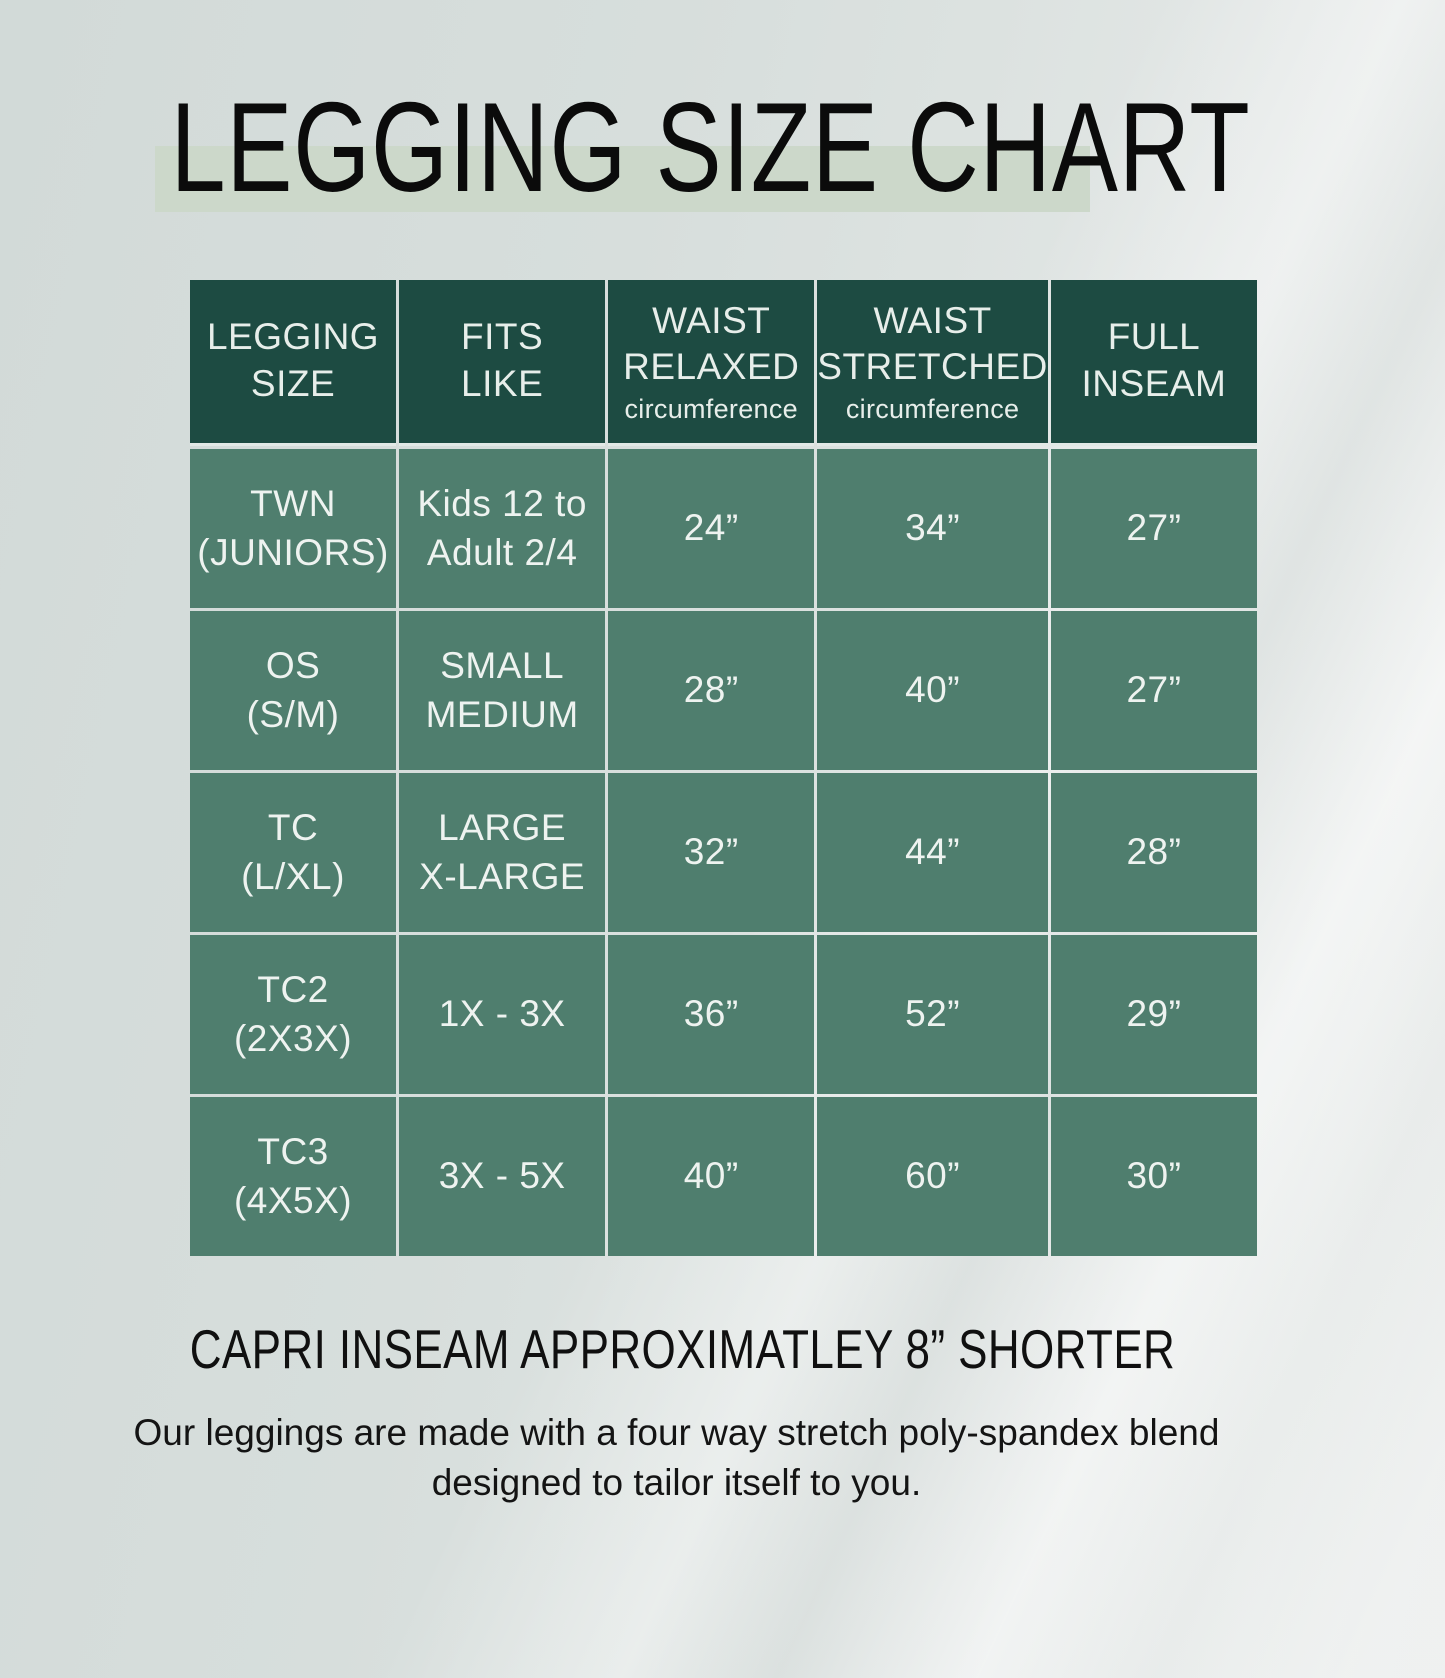 The height and width of the screenshot is (1678, 1445). What do you see at coordinates (293, 1200) in the screenshot?
I see `cell-line: (4X5X)` at bounding box center [293, 1200].